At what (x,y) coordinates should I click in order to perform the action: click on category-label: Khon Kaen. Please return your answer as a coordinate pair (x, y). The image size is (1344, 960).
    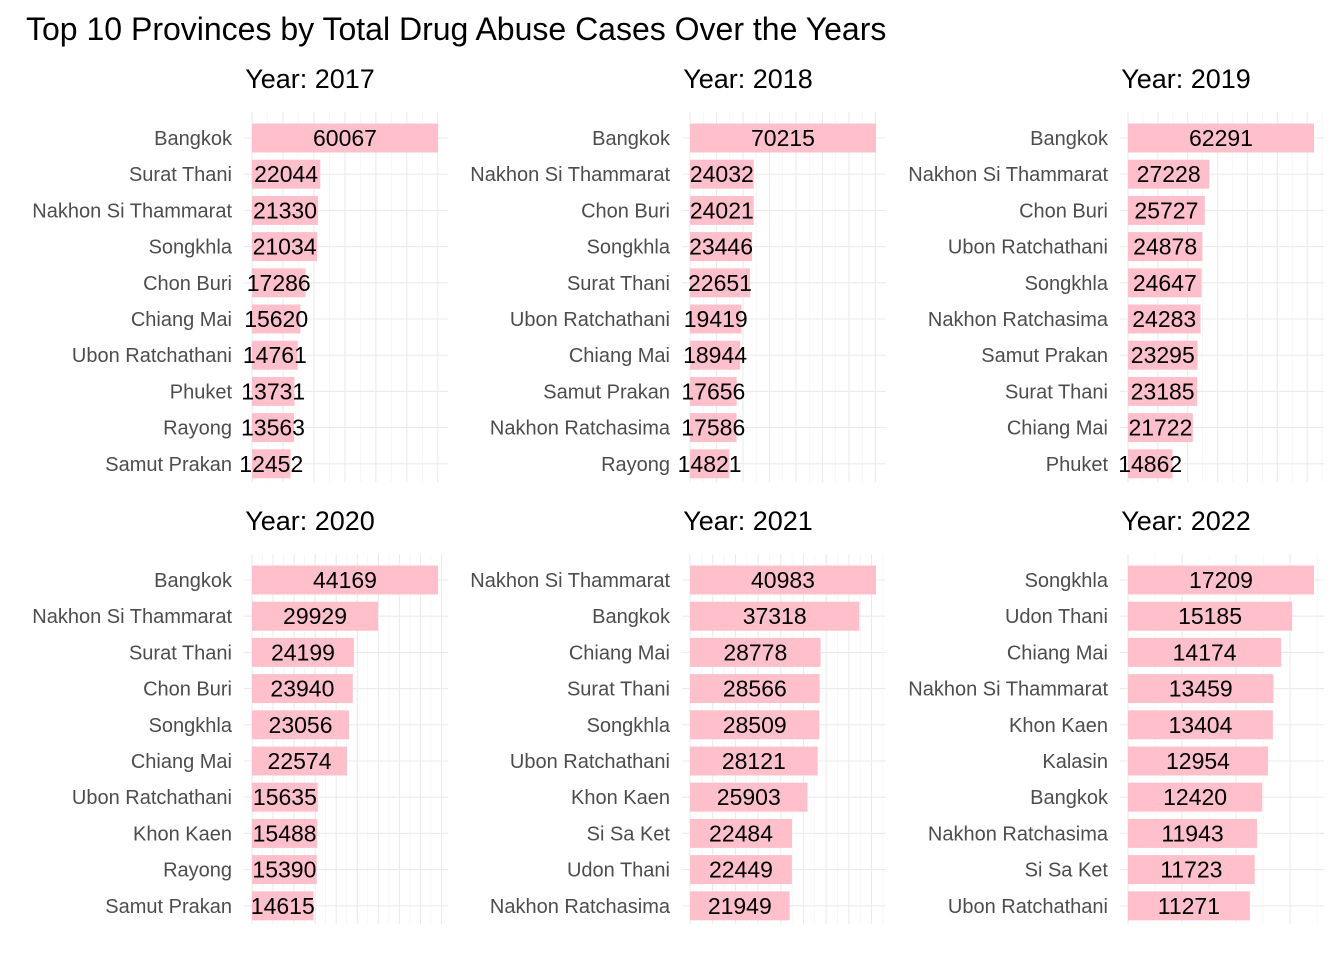
    Looking at the image, I should click on (182, 834).